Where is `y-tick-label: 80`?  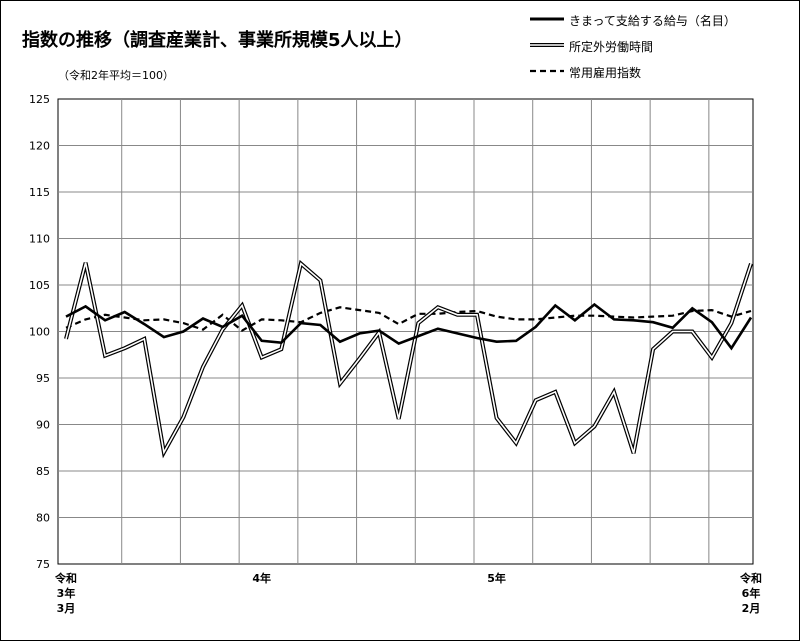
y-tick-label: 80 is located at coordinates (43, 518).